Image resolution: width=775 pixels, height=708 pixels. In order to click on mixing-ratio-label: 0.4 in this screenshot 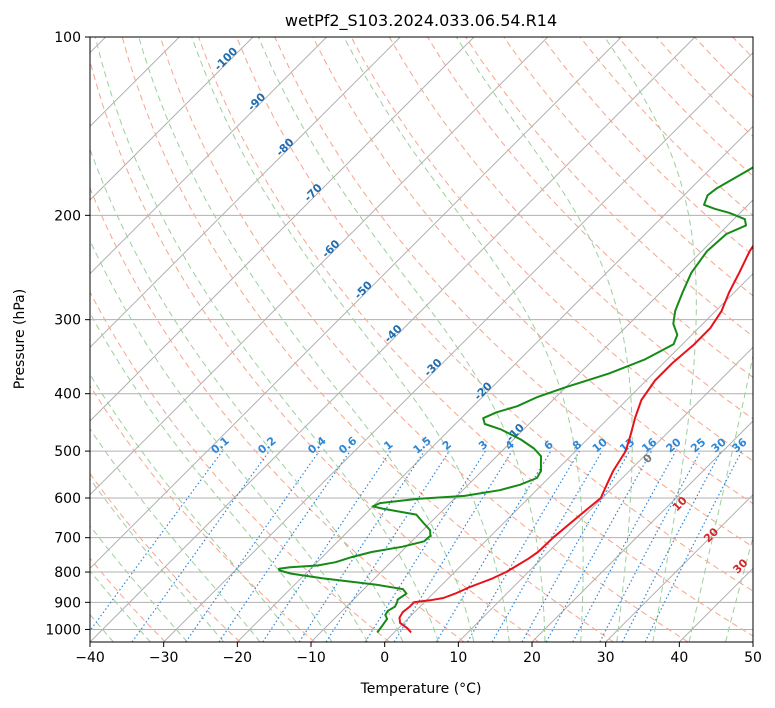, I will do `click(317, 445)`.